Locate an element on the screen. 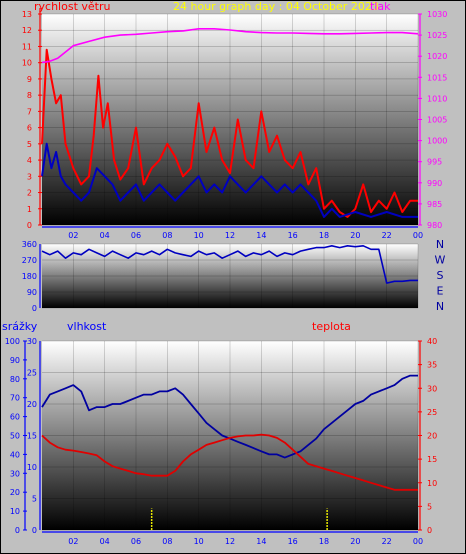 The width and height of the screenshot is (466, 554). wind-x-tick-label: 08 is located at coordinates (167, 235).